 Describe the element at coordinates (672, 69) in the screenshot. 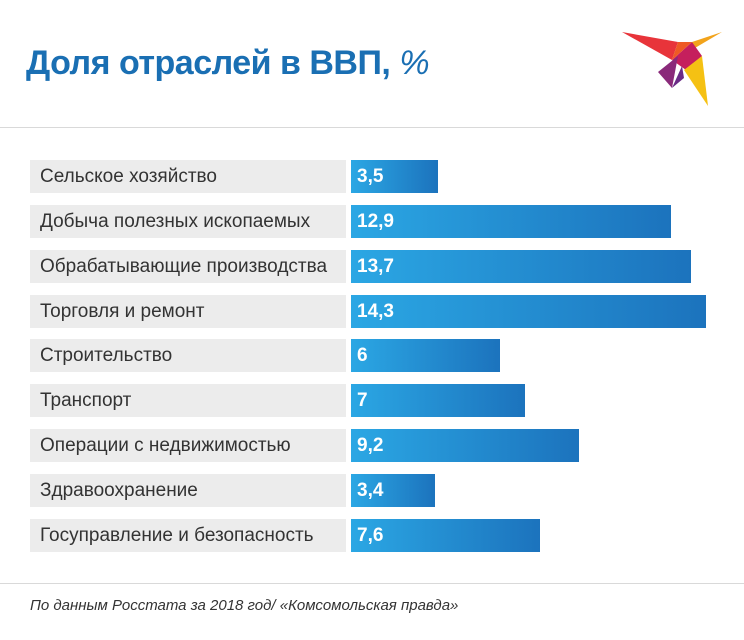

I see `swallow-bird-icon` at that location.